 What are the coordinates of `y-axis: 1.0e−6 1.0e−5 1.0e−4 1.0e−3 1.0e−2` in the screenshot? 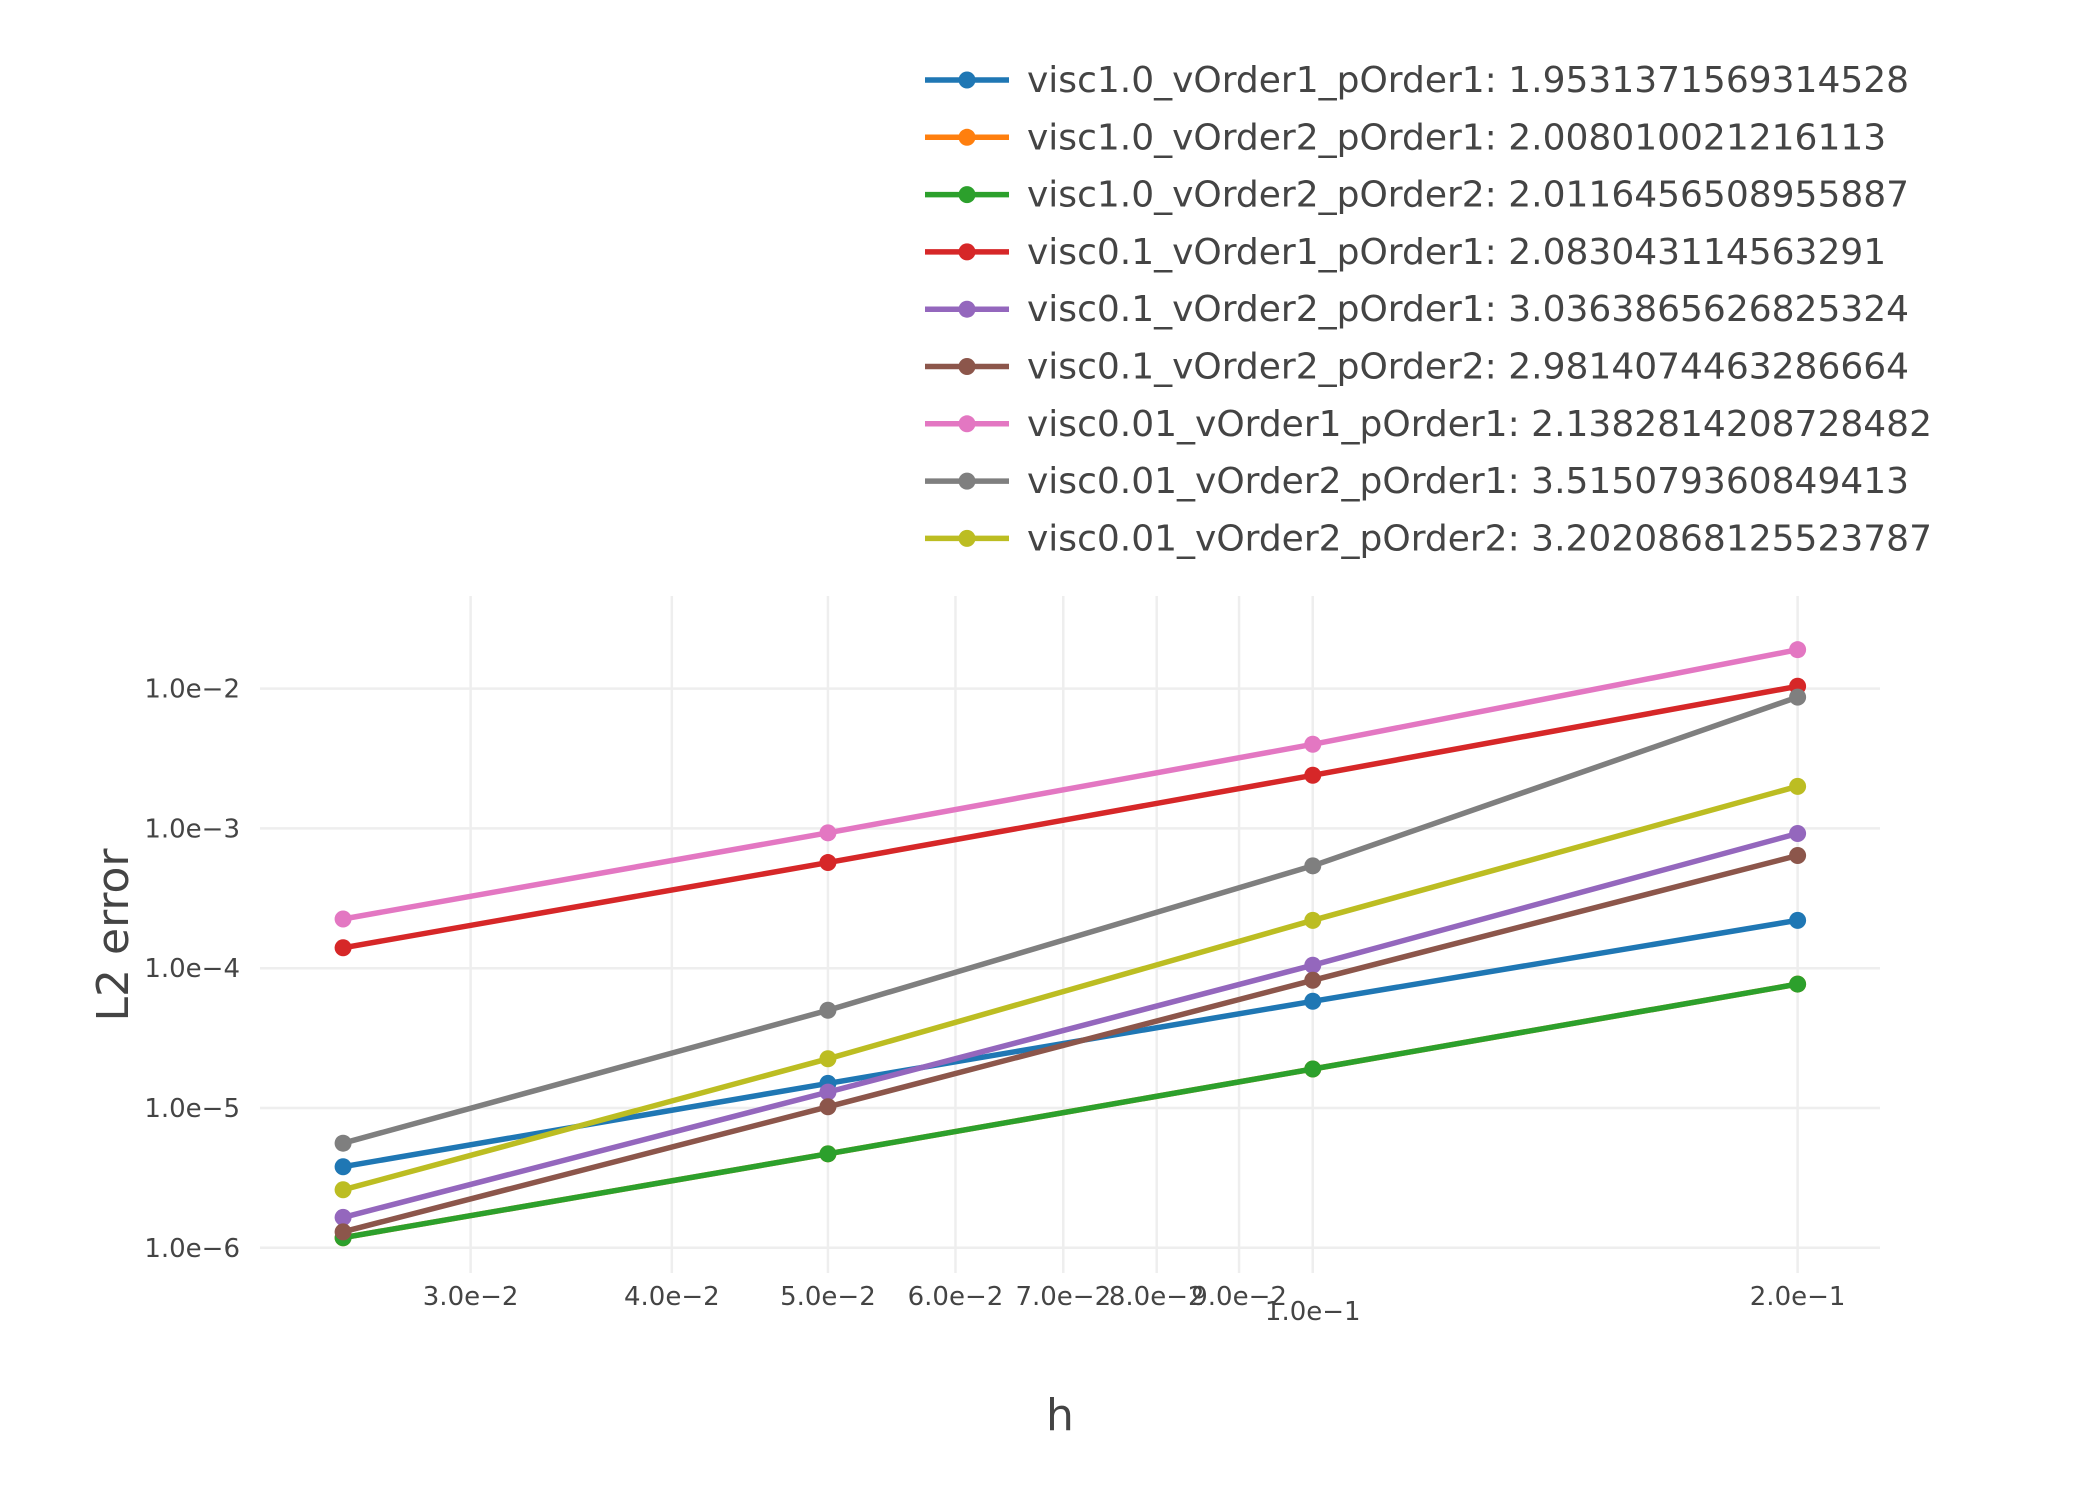 It's located at (192, 969).